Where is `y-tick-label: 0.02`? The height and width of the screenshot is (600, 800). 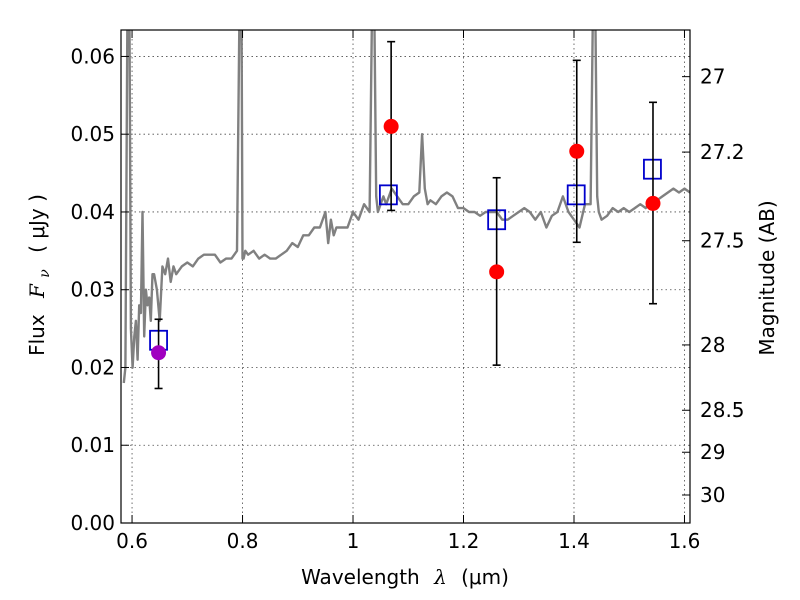
y-tick-label: 0.02 is located at coordinates (92, 367).